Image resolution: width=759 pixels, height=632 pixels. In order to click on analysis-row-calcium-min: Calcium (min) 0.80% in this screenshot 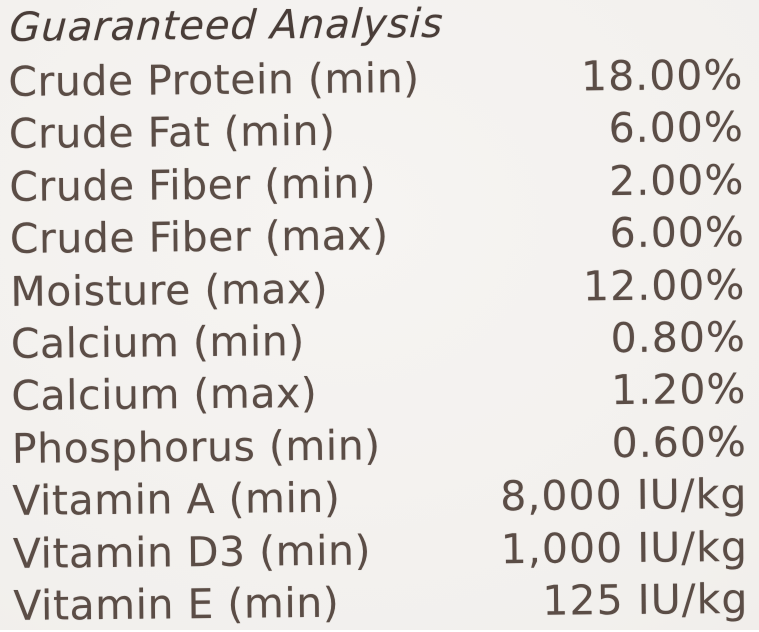, I will do `click(378, 340)`.